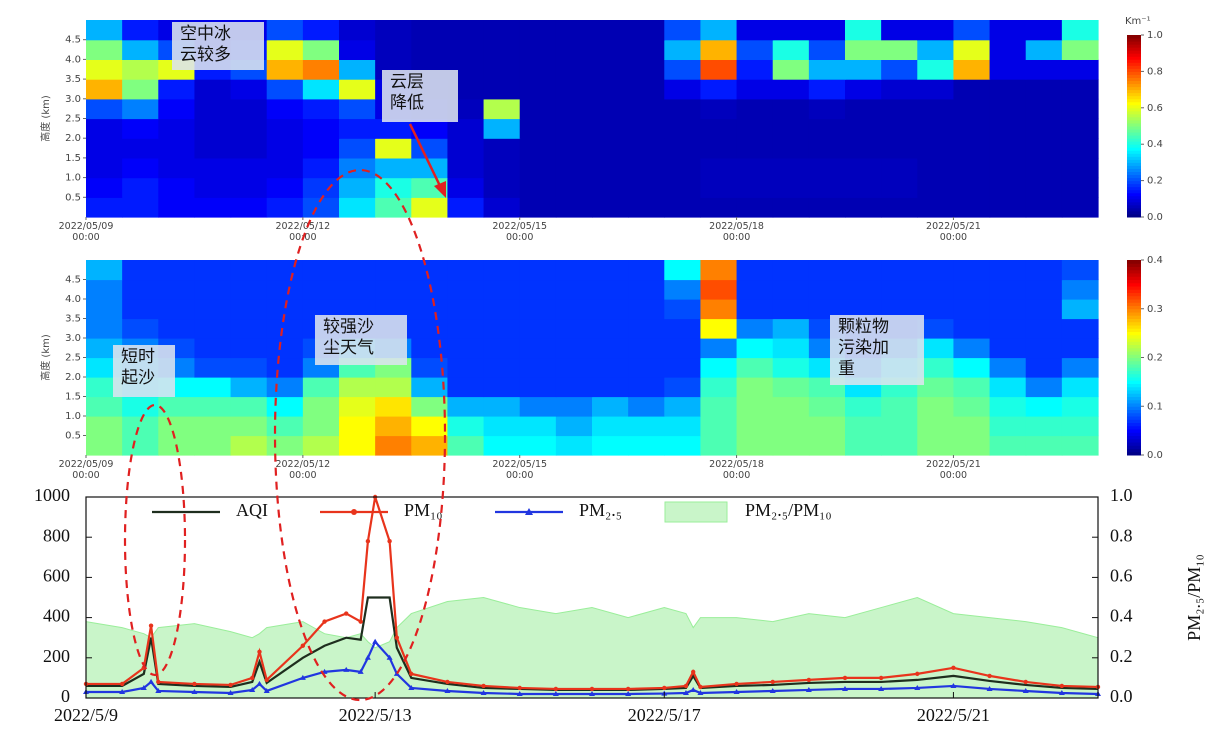 This screenshot has height=731, width=1220. I want to click on y-tick-label: 4.0, so click(73, 59).